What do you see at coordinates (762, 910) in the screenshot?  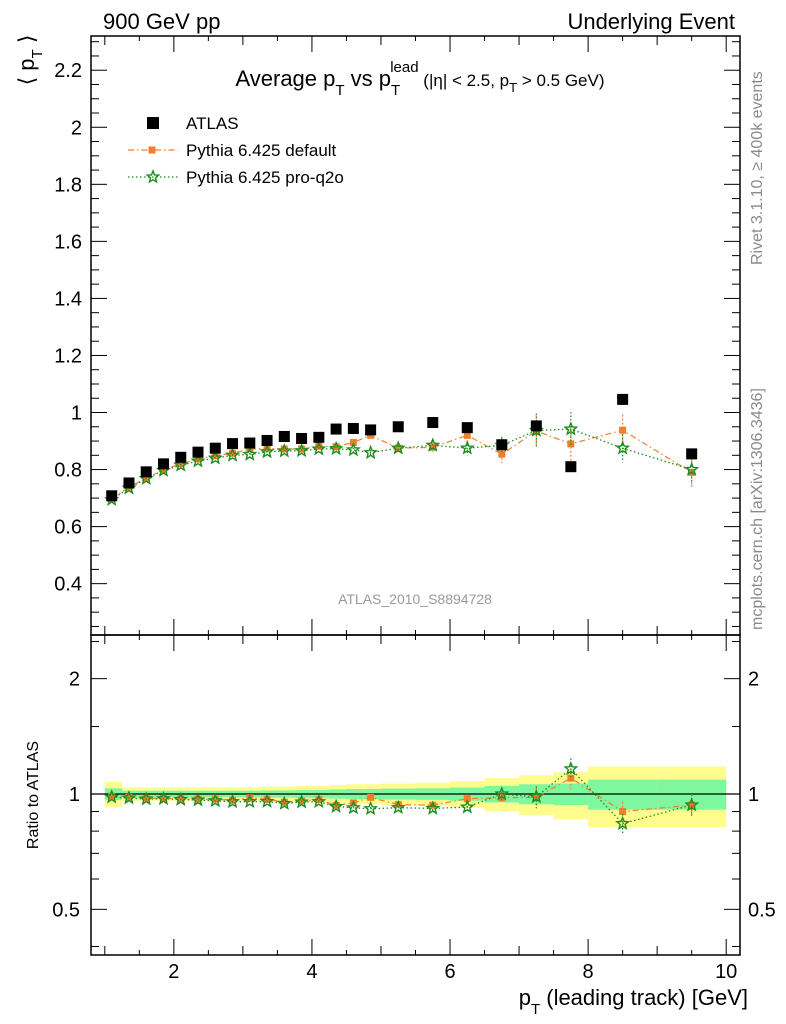 I see `ratio-y-tick-label-right: 0.5` at bounding box center [762, 910].